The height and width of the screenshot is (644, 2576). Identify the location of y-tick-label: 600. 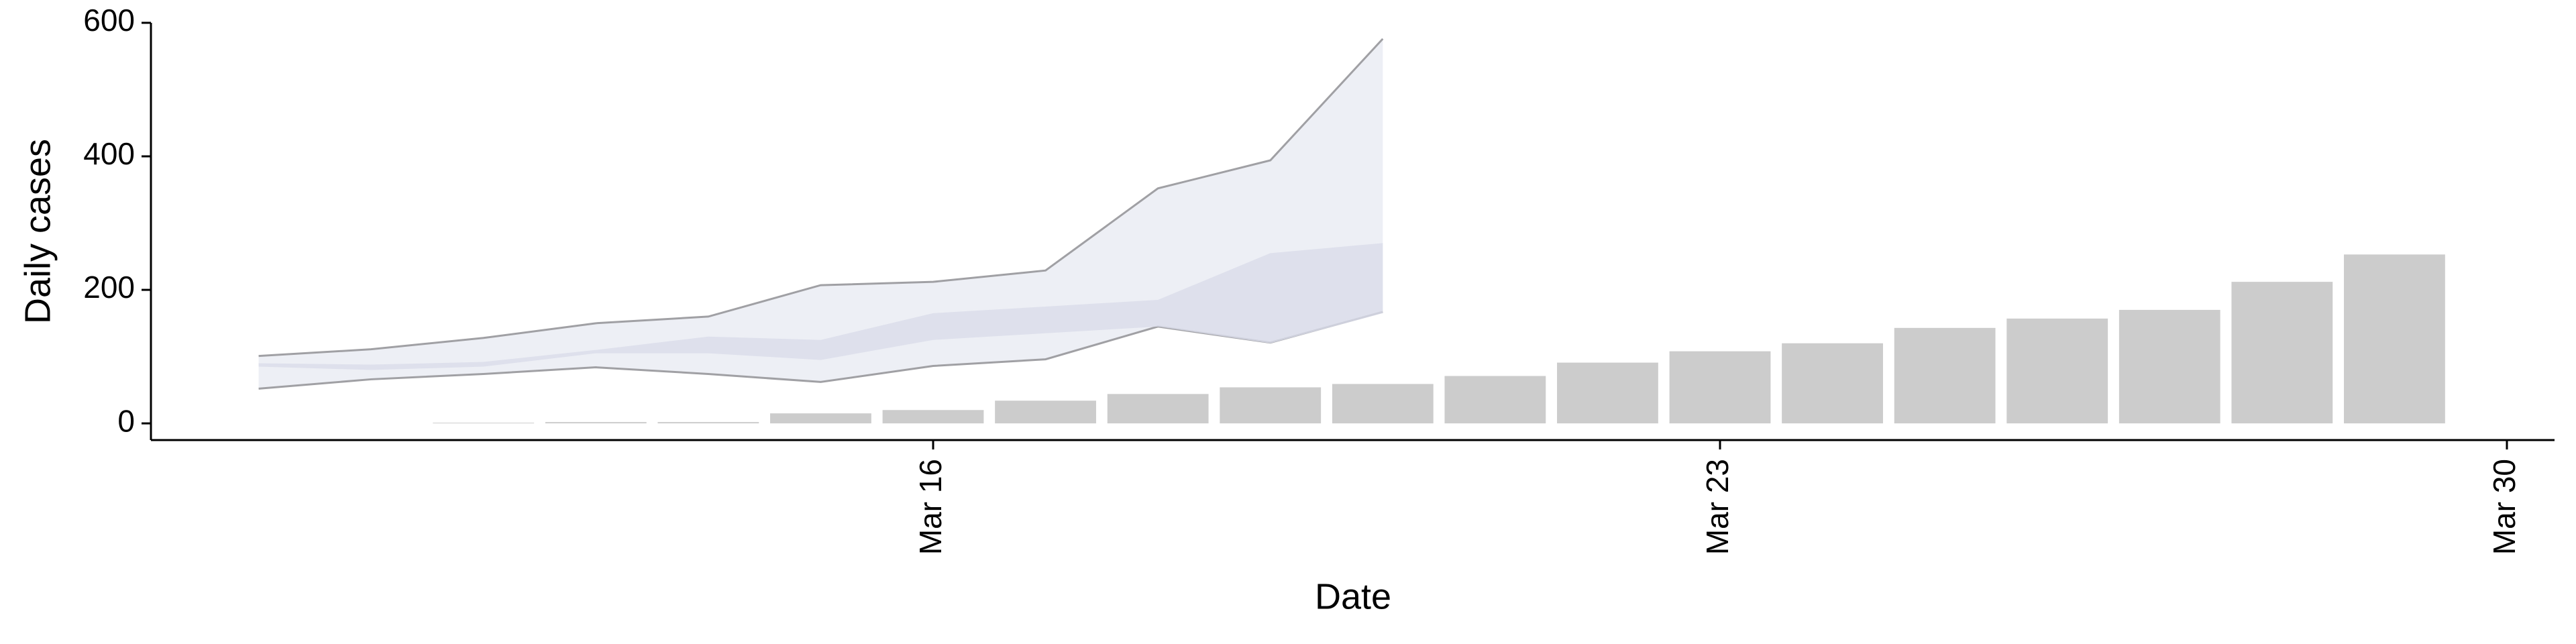
(109, 20).